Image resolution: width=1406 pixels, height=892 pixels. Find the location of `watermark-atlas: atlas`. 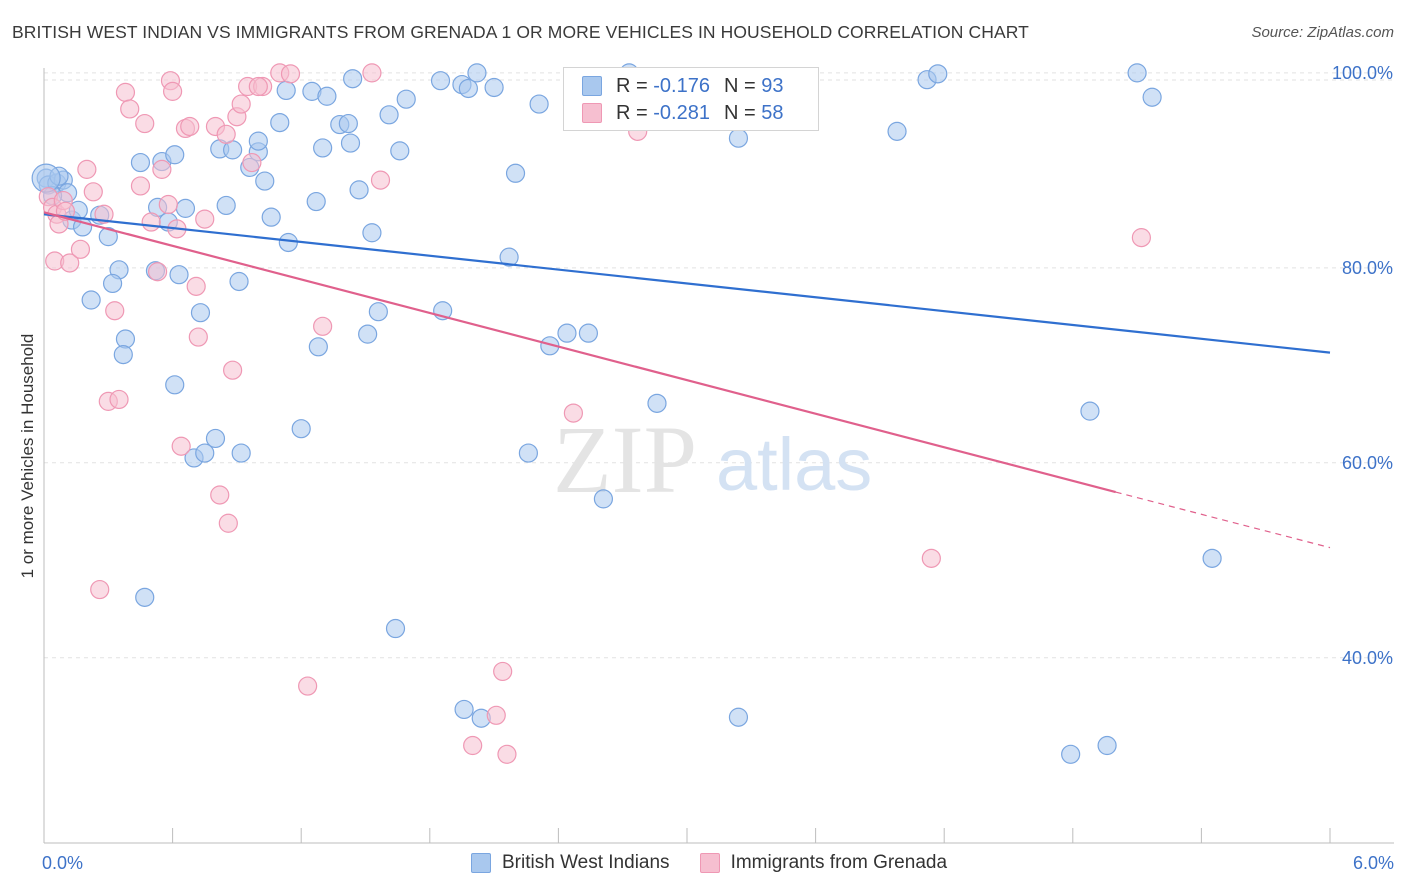

watermark-atlas: atlas is located at coordinates (794, 464).